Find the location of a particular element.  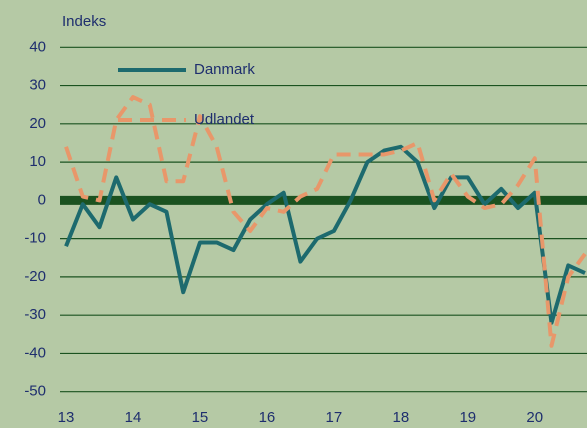

x-tick-label: 16 is located at coordinates (267, 417).